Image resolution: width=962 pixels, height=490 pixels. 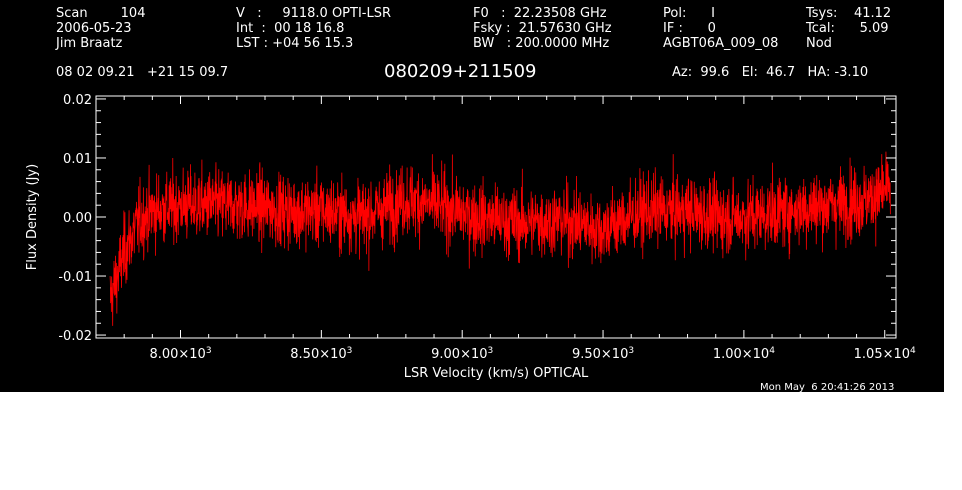 What do you see at coordinates (290, 28) in the screenshot?
I see `header-integration: Int : 00 18 16.8` at bounding box center [290, 28].